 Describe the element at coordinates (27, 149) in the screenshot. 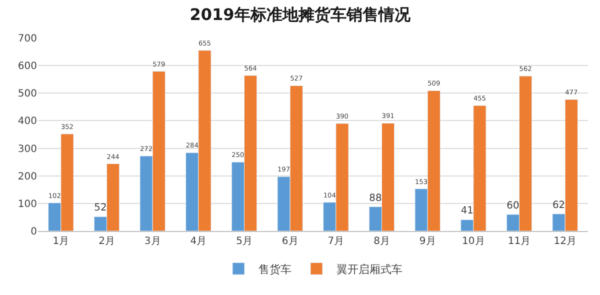

I see `y-tick-label: 300` at that location.